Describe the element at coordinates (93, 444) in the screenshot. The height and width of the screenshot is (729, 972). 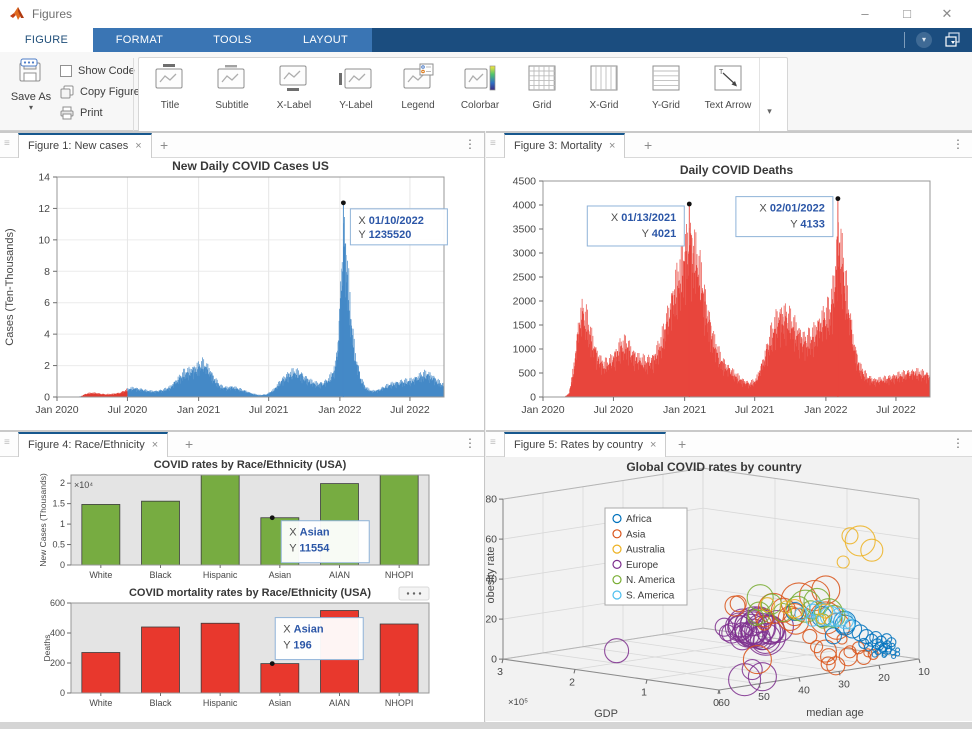
I see `tab-figure4: Figure 4: Race/Ethnicity ×` at that location.